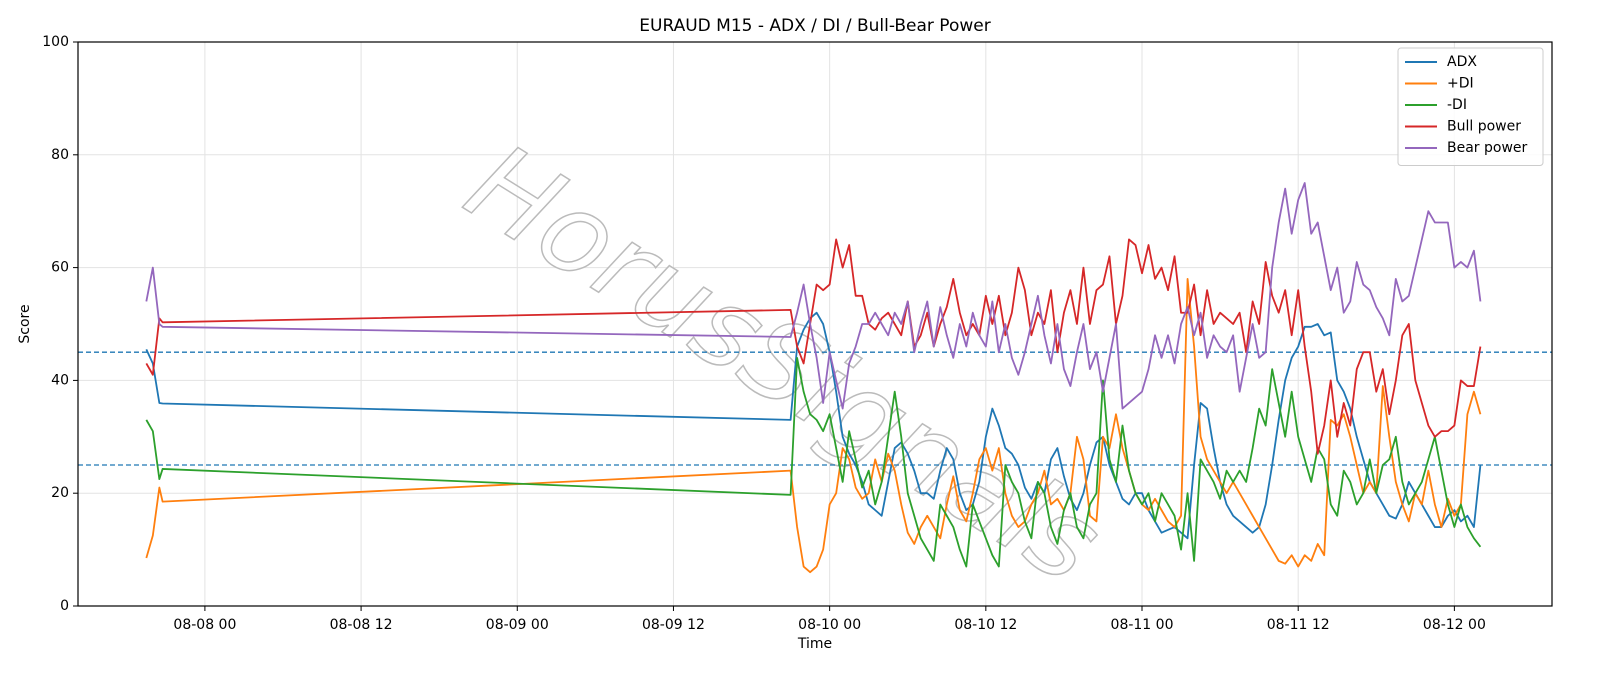 The width and height of the screenshot is (1600, 686). What do you see at coordinates (55, 42) in the screenshot?
I see `y-tick-label: 100` at bounding box center [55, 42].